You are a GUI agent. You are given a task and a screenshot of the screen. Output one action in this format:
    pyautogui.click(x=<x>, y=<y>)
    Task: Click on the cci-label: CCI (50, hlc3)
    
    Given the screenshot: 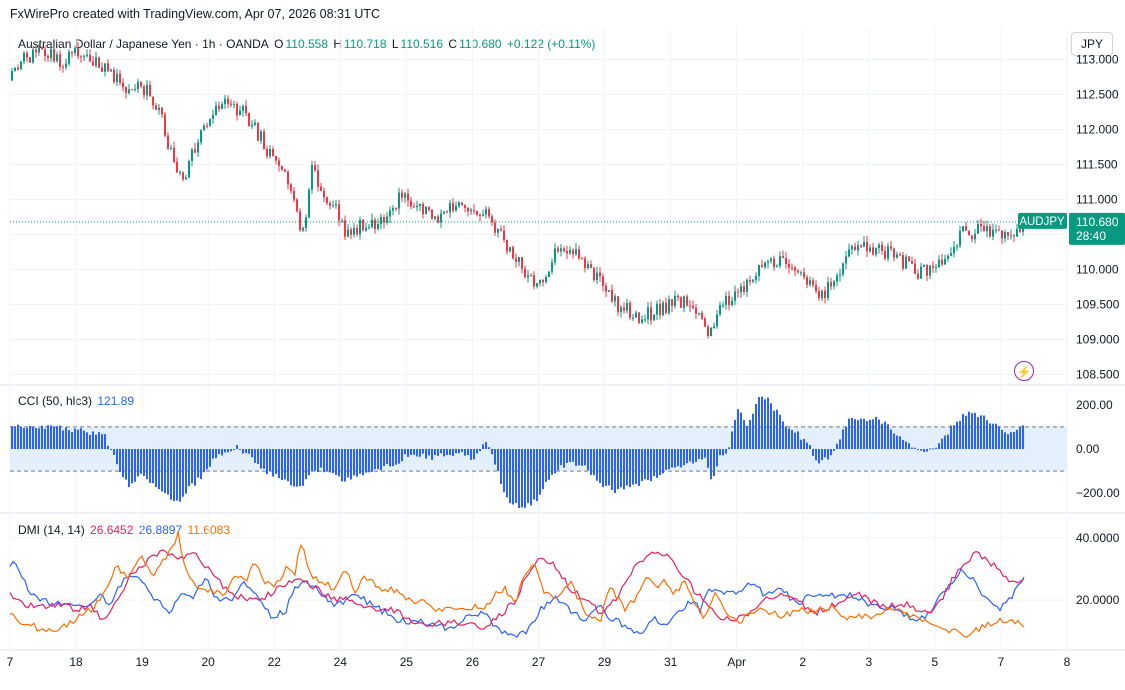 What is the action you would take?
    pyautogui.click(x=55, y=401)
    